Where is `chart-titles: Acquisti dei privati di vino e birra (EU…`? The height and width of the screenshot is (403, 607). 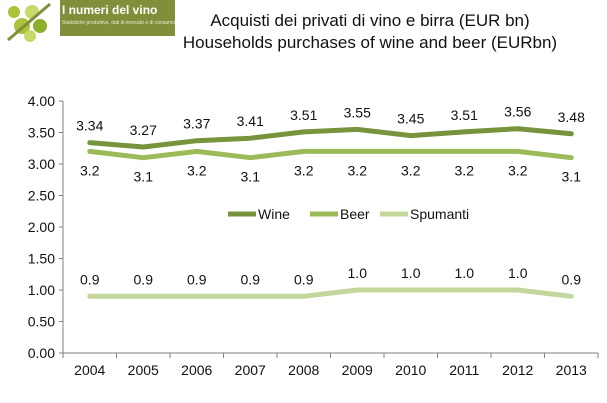 chart-titles: Acquisti dei privati di vino e birra (EU… is located at coordinates (370, 32).